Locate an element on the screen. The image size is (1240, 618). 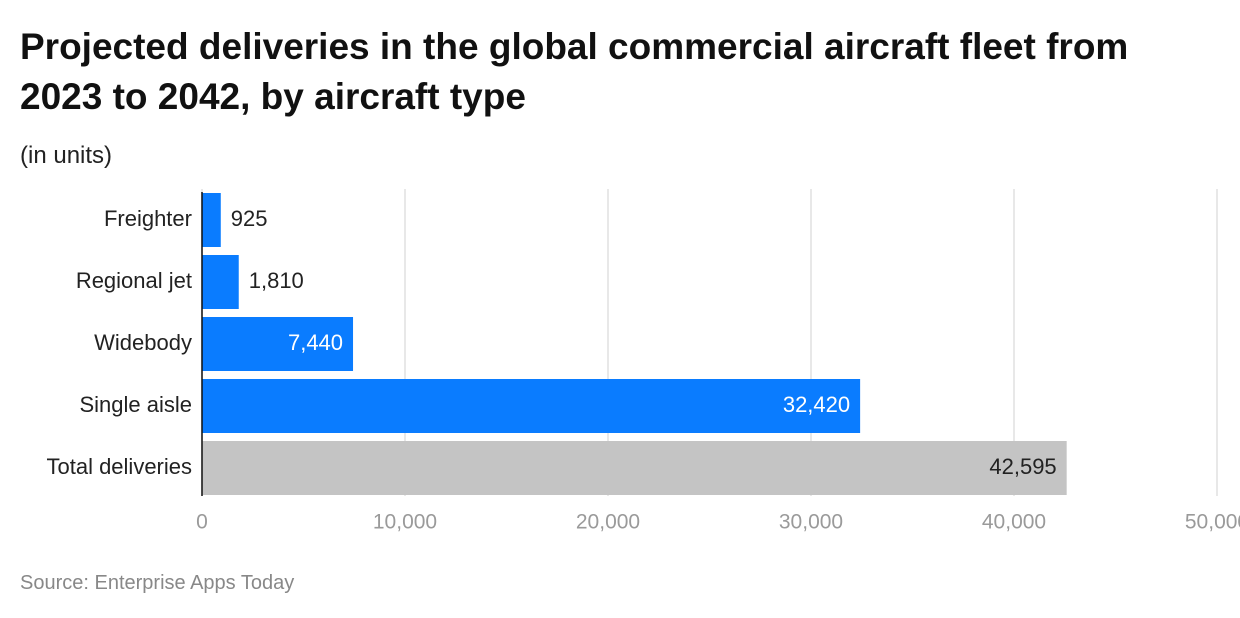
x-tick-label: 50,000 is located at coordinates (1212, 522).